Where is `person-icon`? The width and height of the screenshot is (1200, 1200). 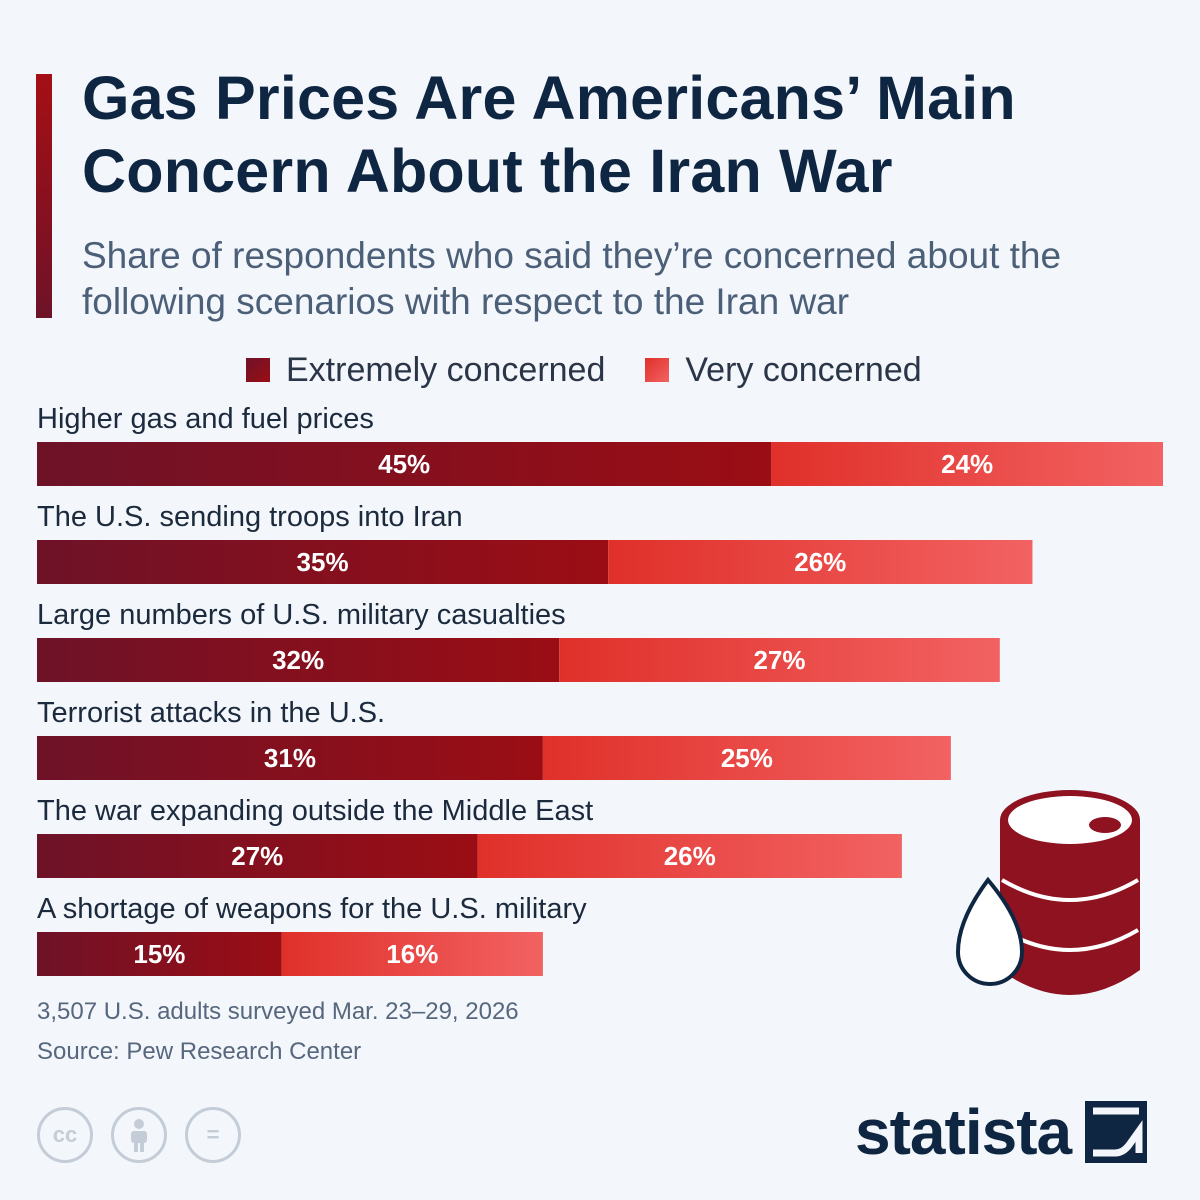
person-icon is located at coordinates (139, 1135).